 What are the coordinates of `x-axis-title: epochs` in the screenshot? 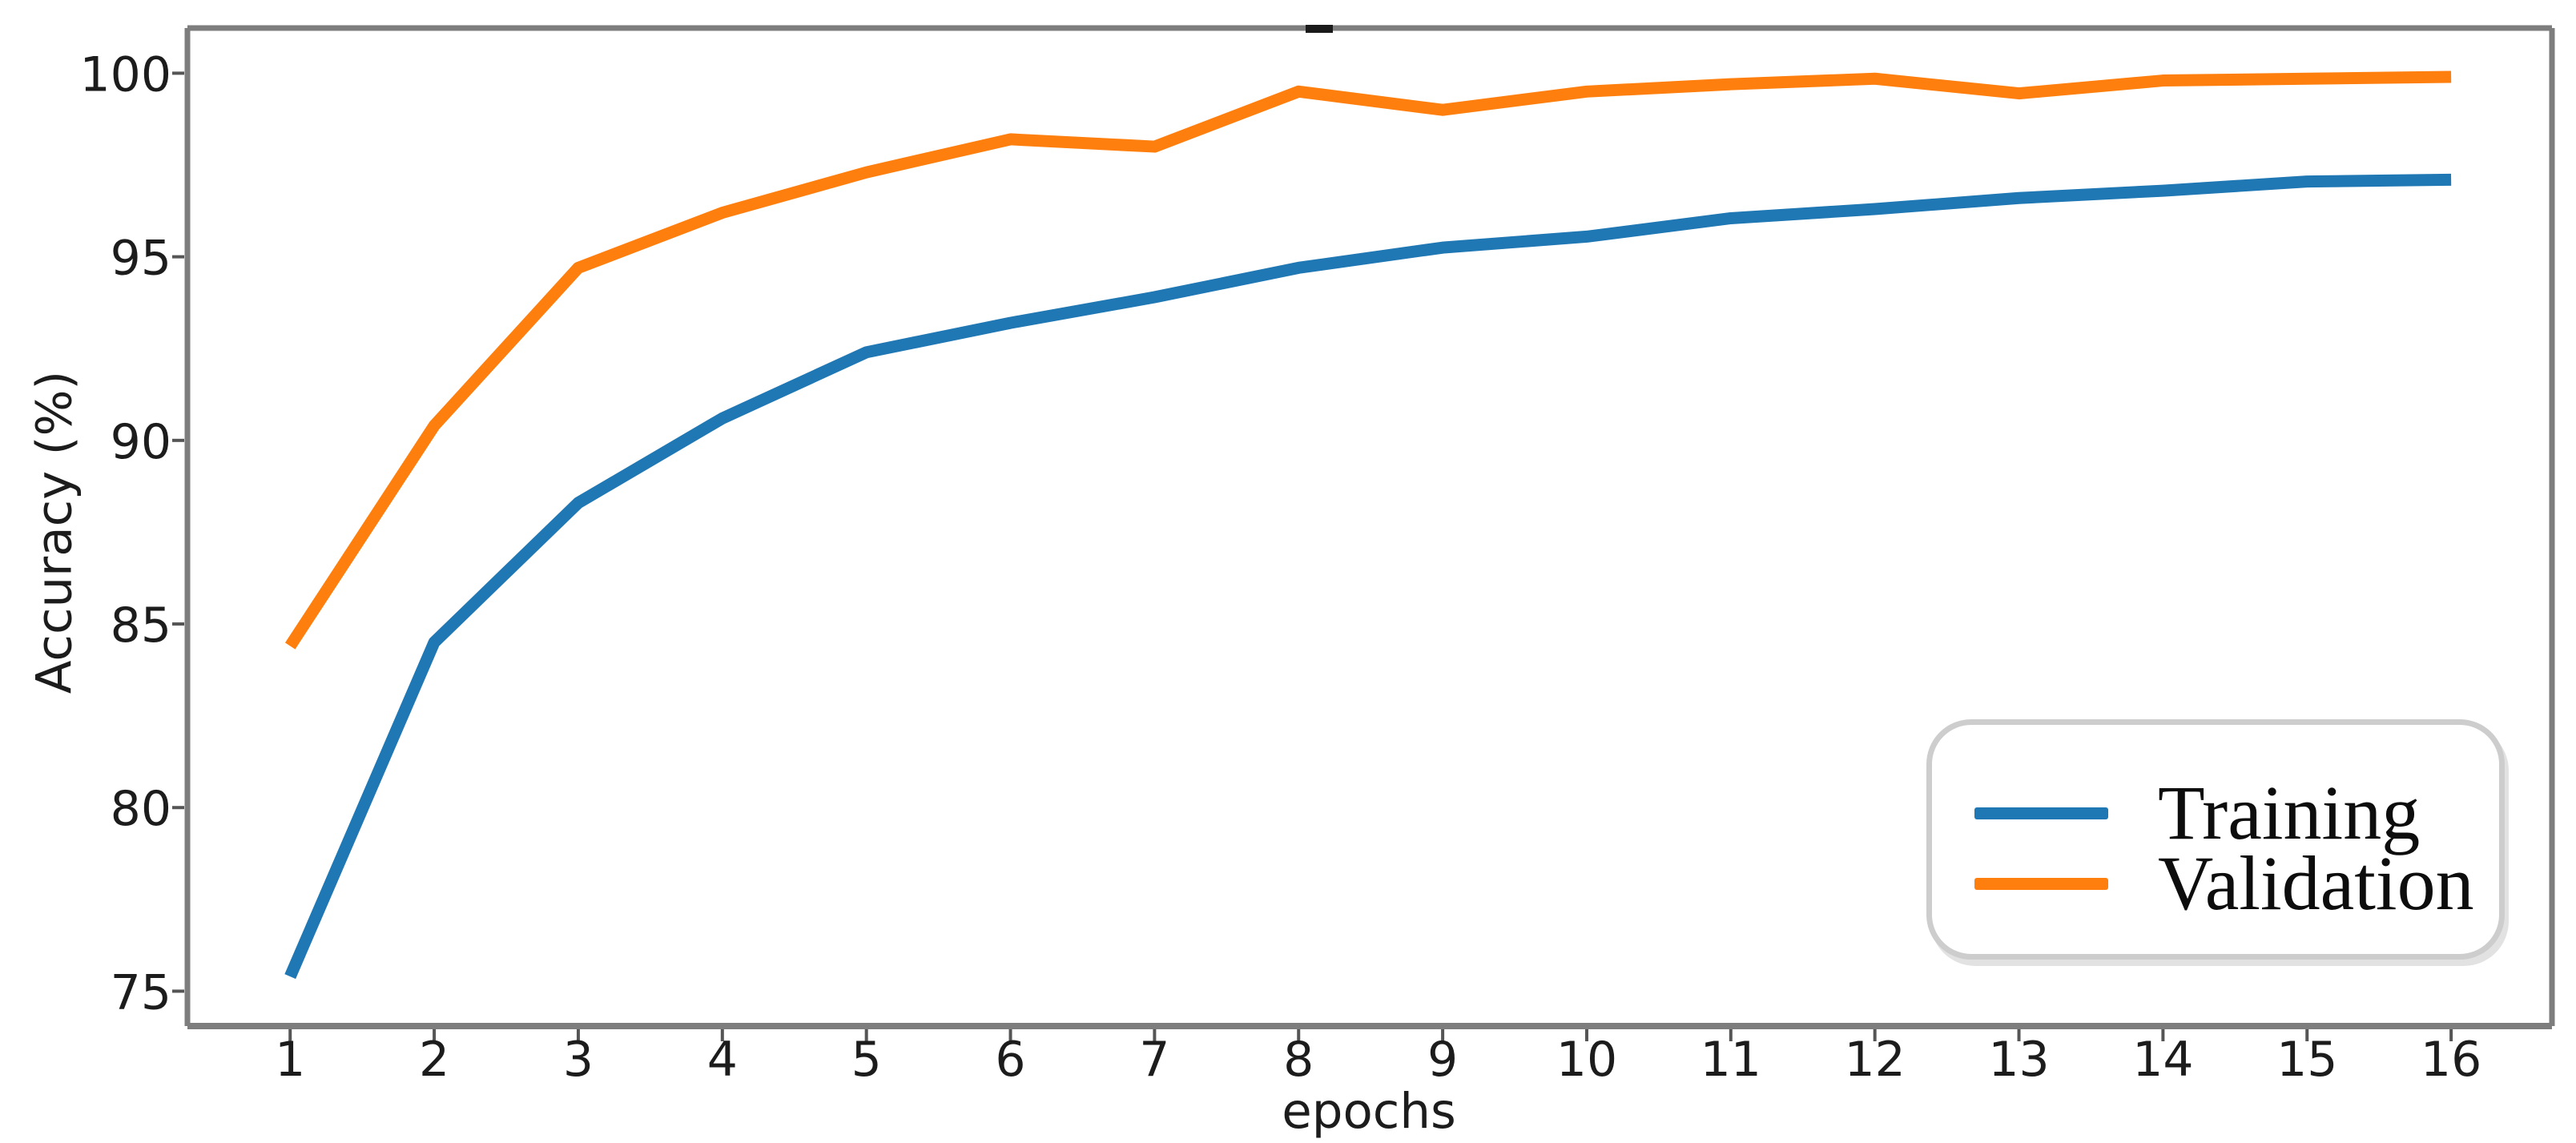 It's located at (1369, 1111).